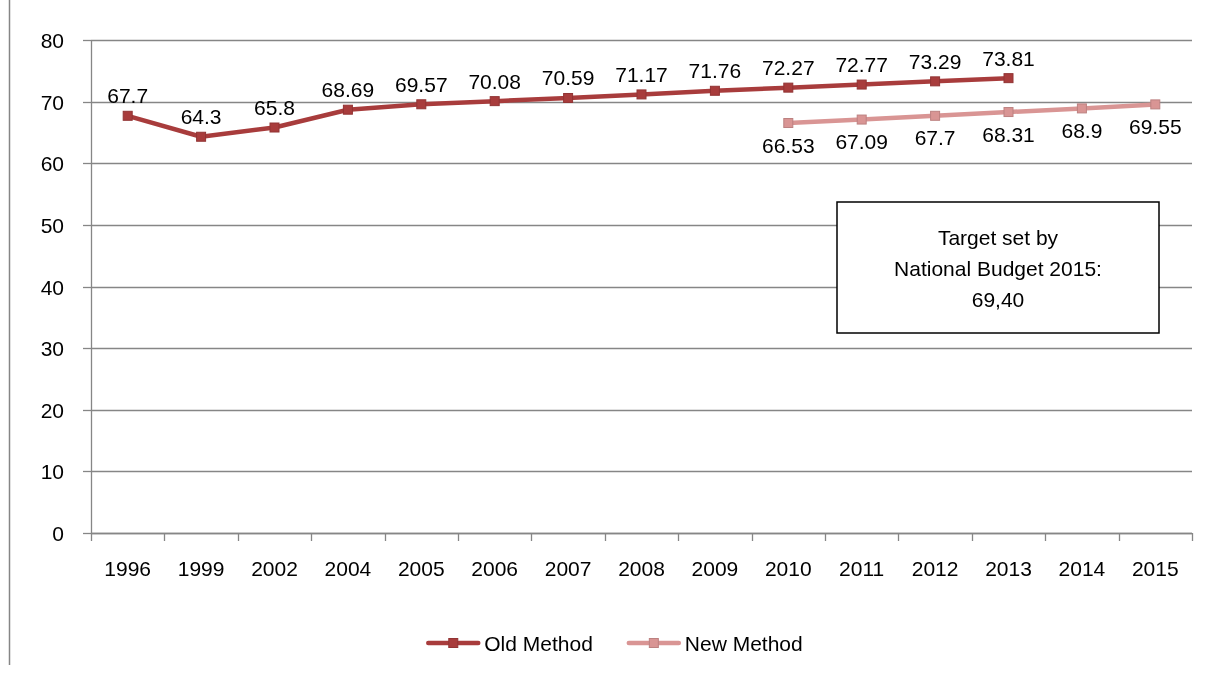  I want to click on data-label: 68.9, so click(1082, 130).